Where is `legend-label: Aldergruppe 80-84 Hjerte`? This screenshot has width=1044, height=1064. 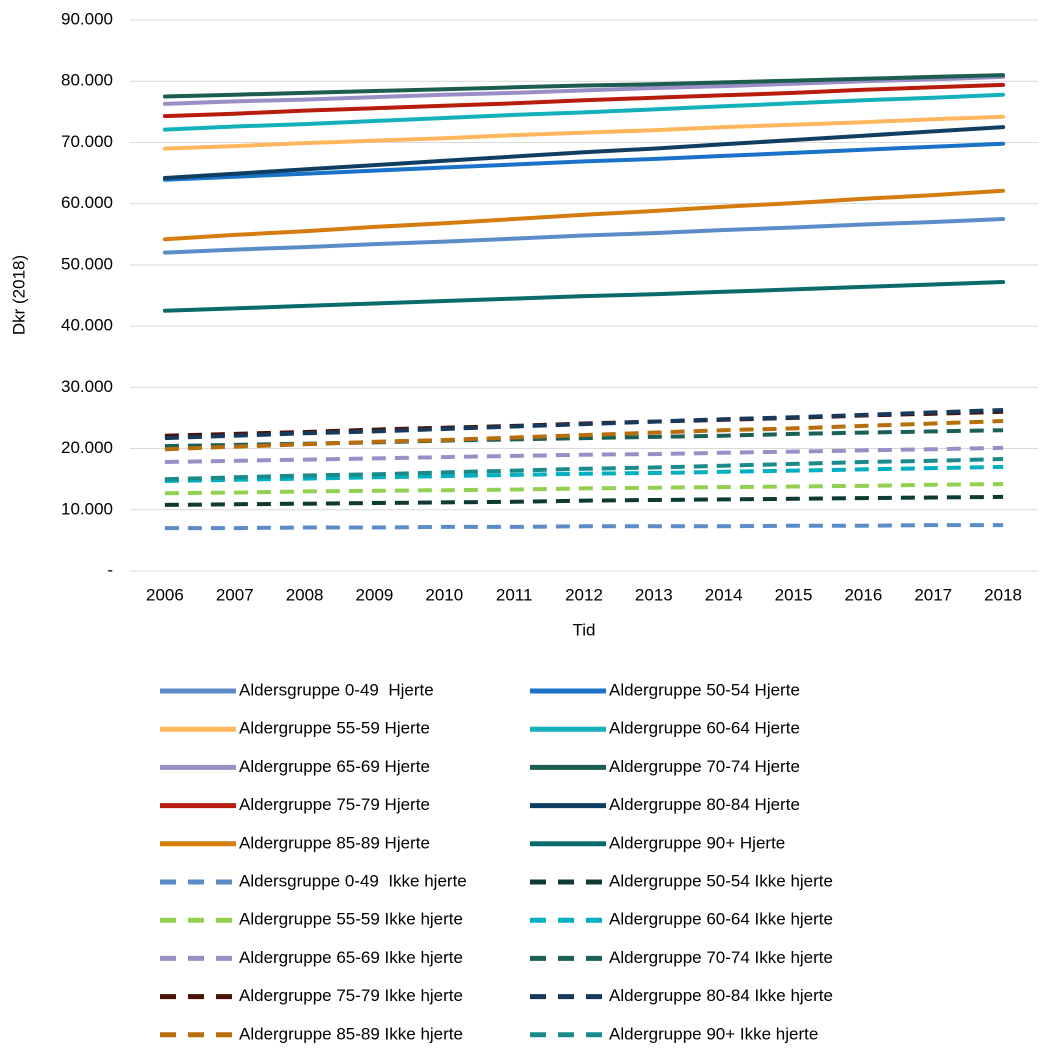 legend-label: Aldergruppe 80-84 Hjerte is located at coordinates (704, 804).